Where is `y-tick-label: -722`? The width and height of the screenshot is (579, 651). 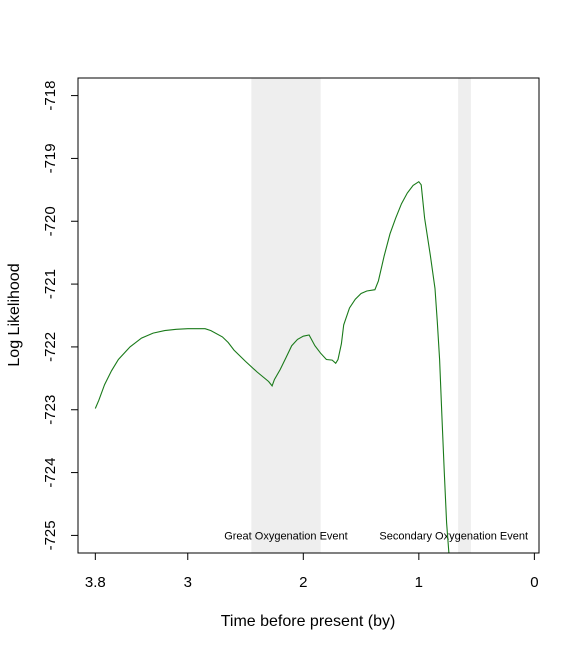
y-tick-label: -722 is located at coordinates (50, 347).